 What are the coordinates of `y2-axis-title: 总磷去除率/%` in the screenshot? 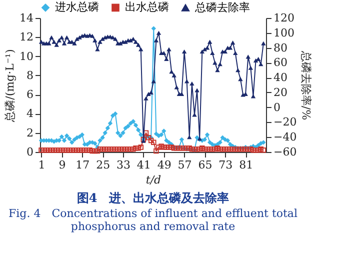 It's located at (306, 85).